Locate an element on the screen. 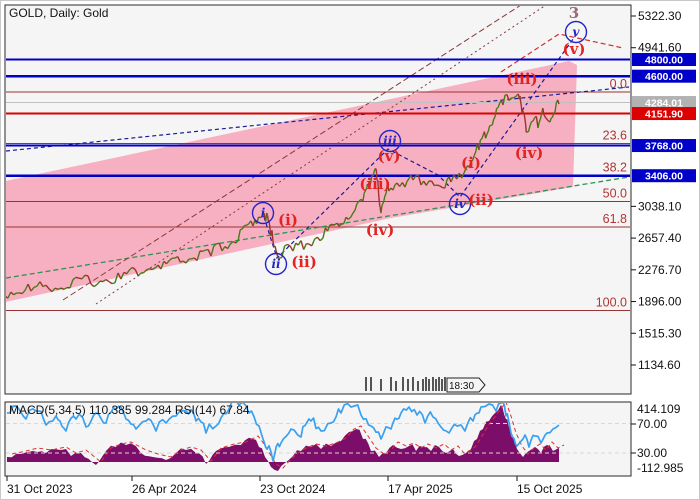  wave-label: (v) is located at coordinates (389, 156).